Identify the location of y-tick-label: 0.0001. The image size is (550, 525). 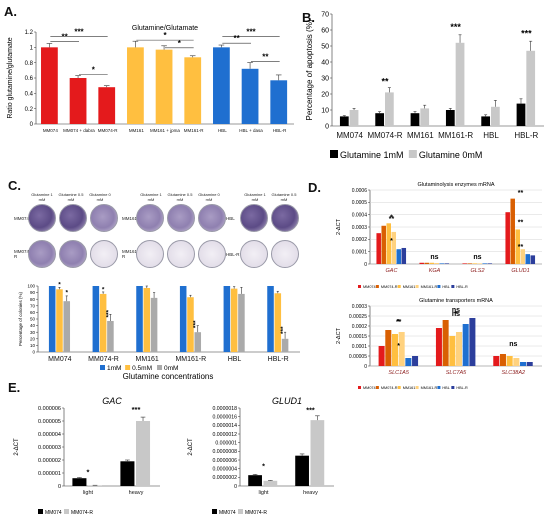
(360, 252).